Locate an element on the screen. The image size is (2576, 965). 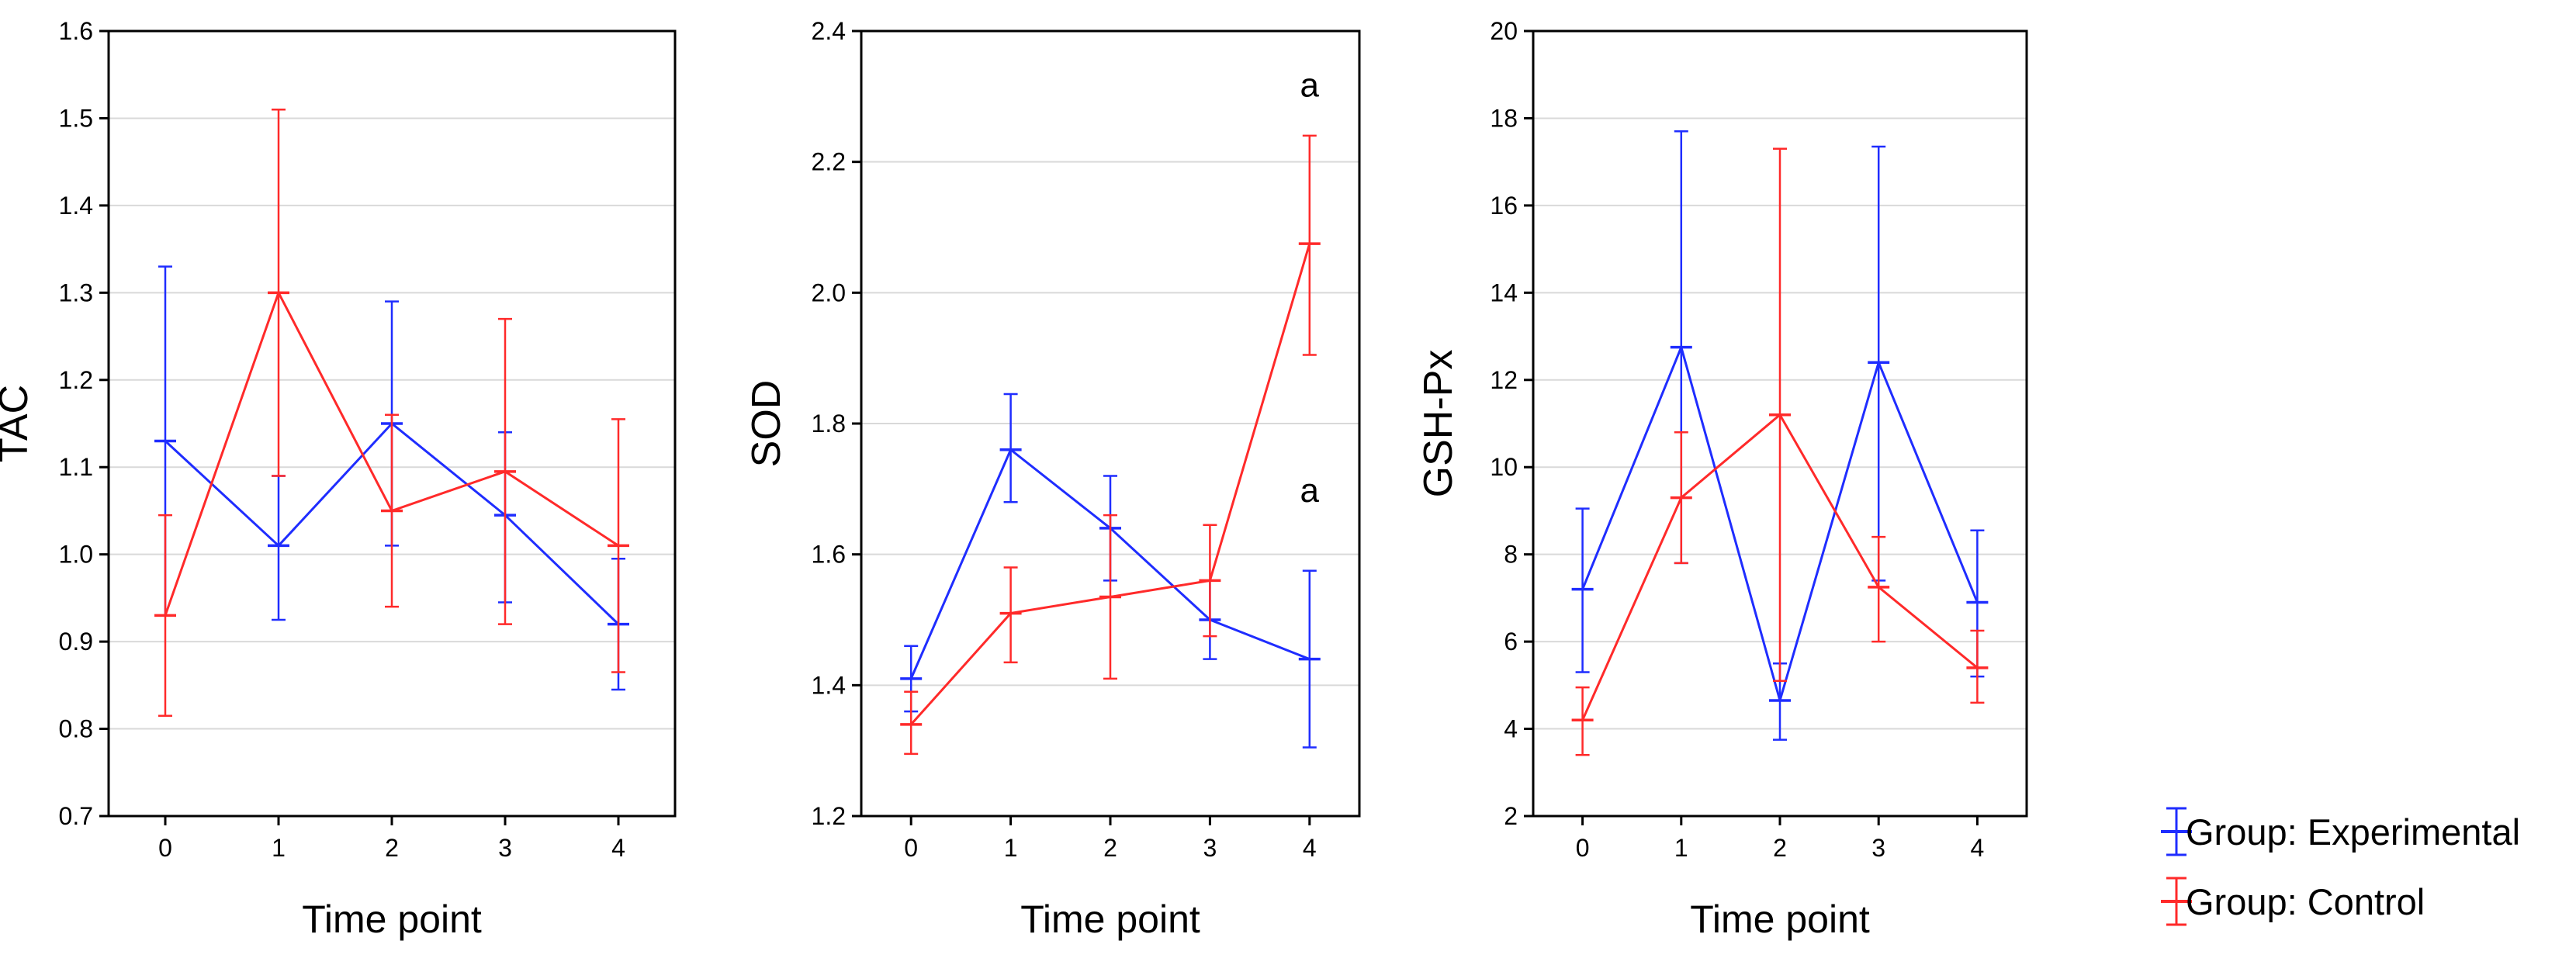
y-tick-label: 1.1 is located at coordinates (76, 467).